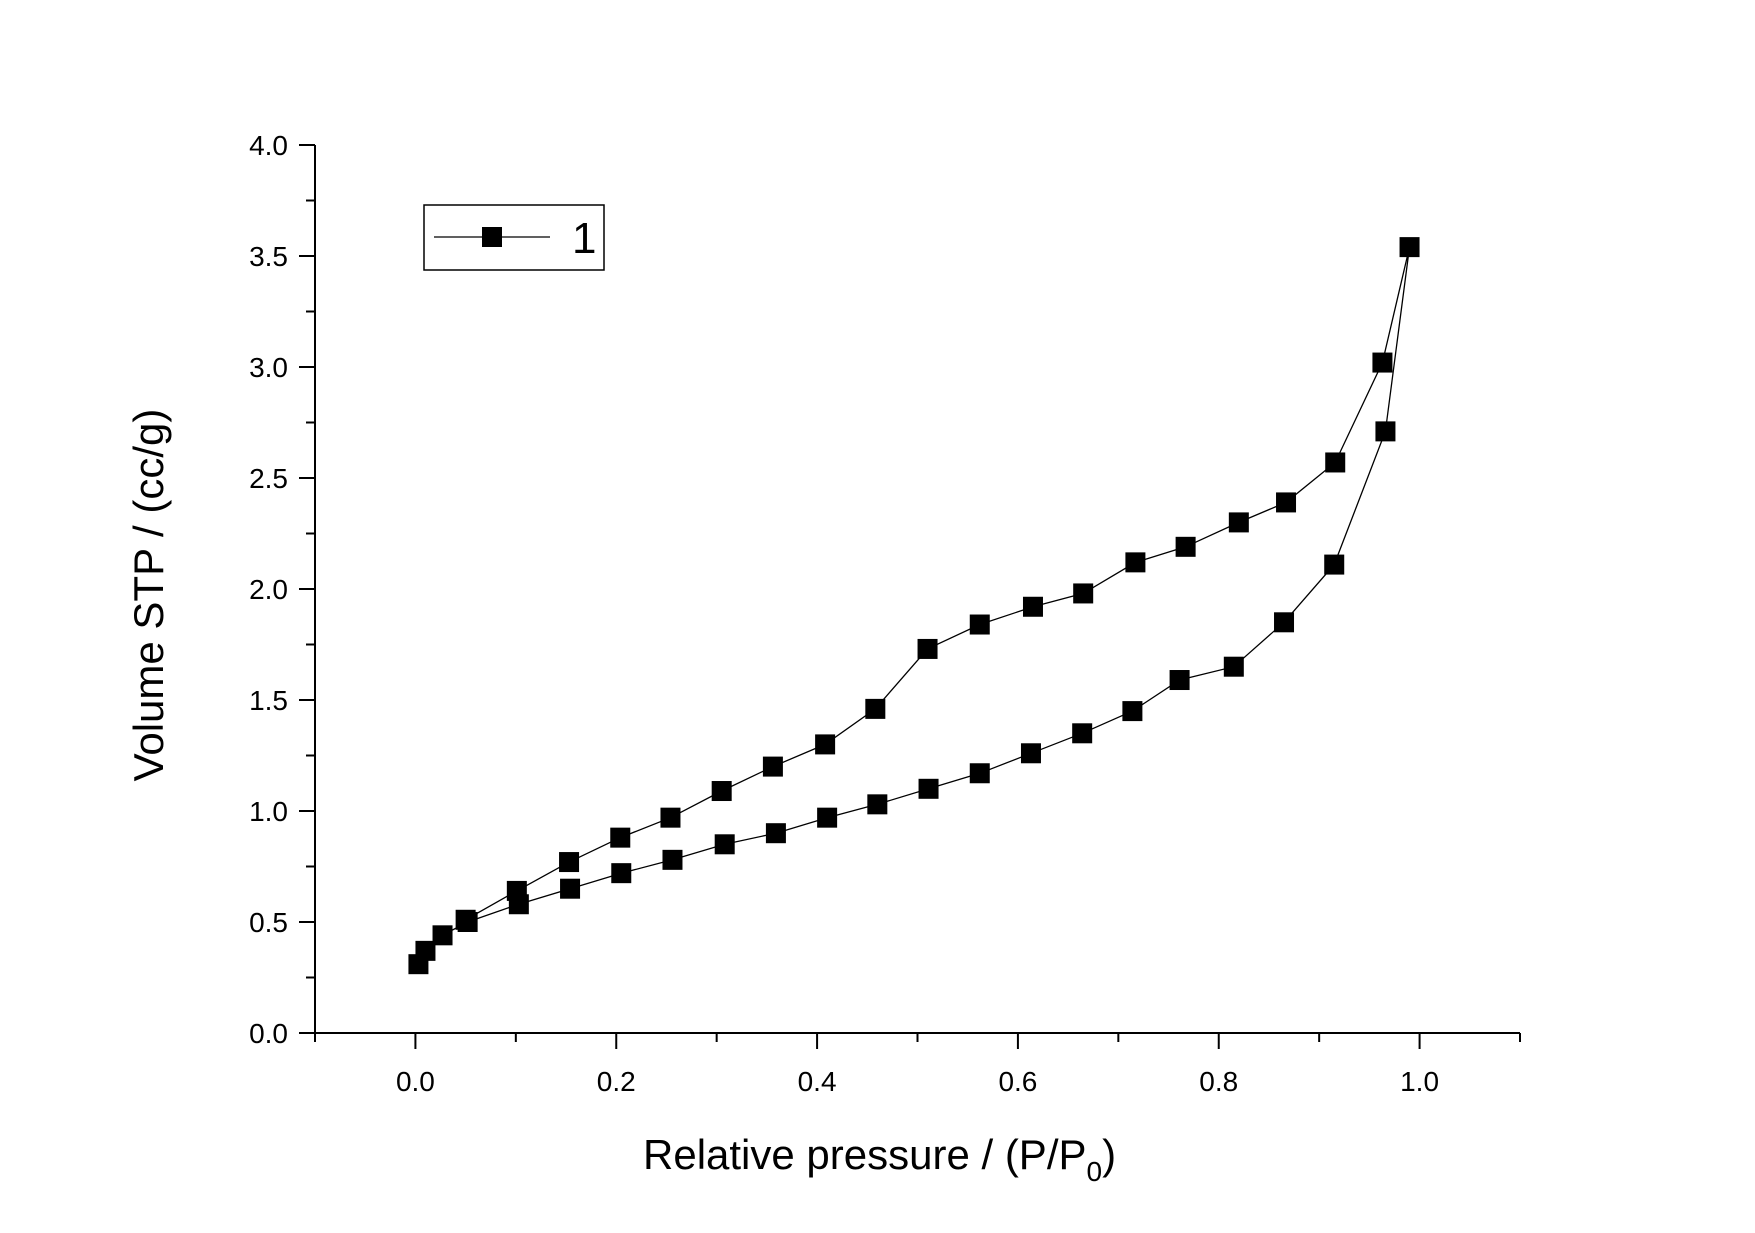 This screenshot has width=1755, height=1233. I want to click on y-tick-label: 3.5, so click(268, 256).